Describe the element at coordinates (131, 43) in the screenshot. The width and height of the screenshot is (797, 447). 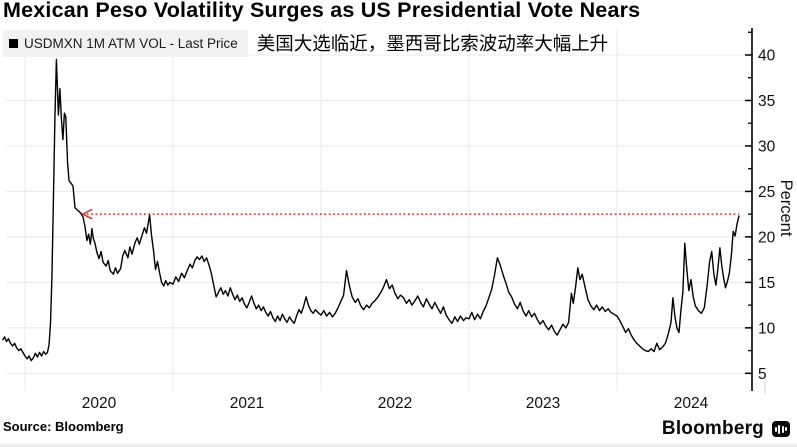
I see `legend-label: USDMXN 1M ATM VOL - Last Price` at that location.